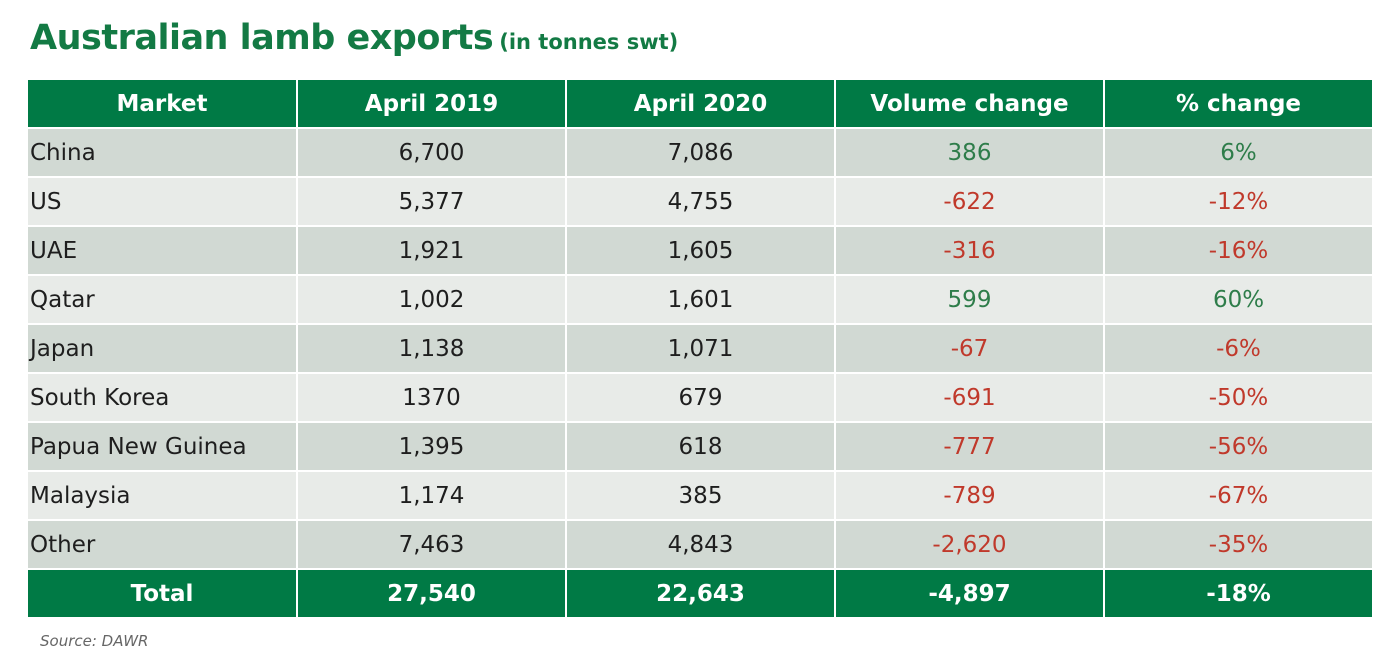 The height and width of the screenshot is (666, 1377). I want to click on april-2020-cell: 385, so click(701, 496).